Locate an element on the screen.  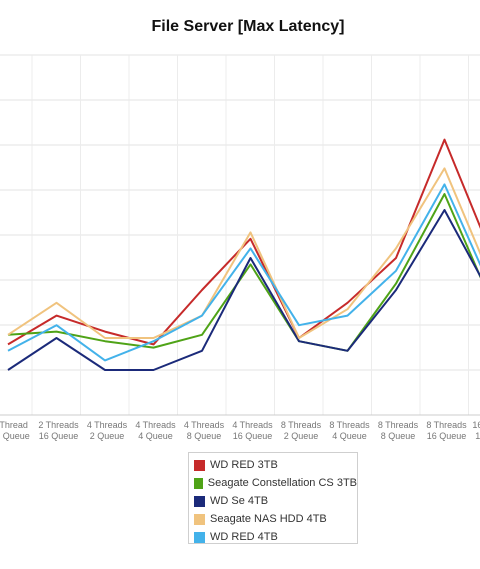
x-tick-label: 16 Threads is located at coordinates (476, 425).